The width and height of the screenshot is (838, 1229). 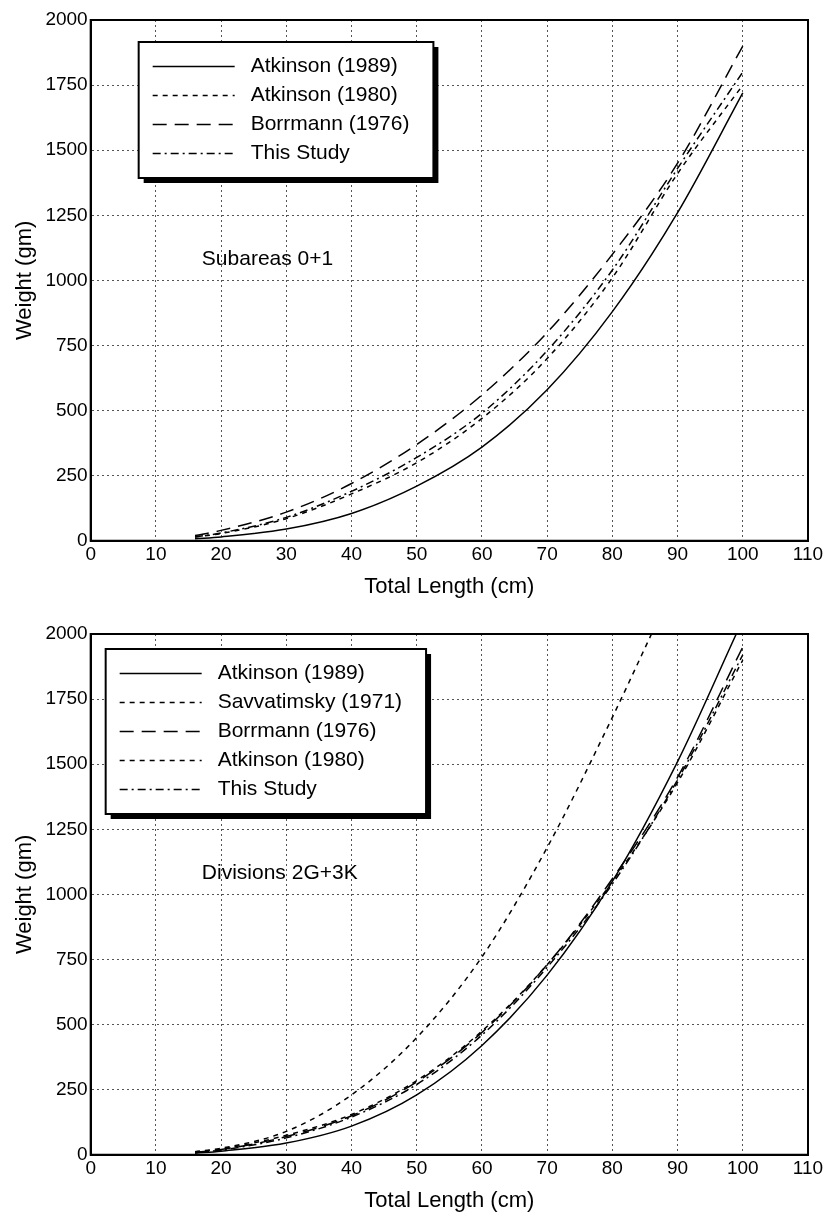 What do you see at coordinates (267, 258) in the screenshot?
I see `annotation: Subareas 0+1` at bounding box center [267, 258].